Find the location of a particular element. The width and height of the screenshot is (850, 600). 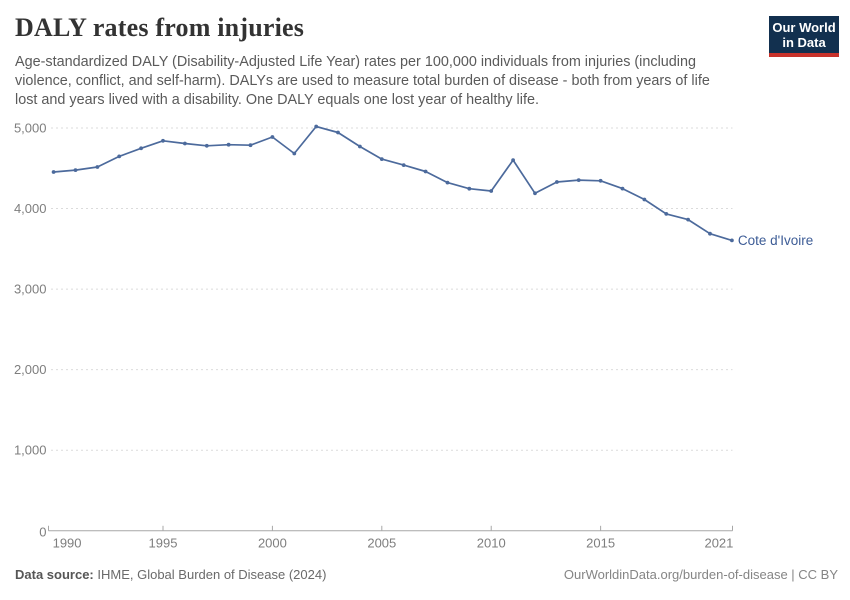

owid-logo: Our World in Data is located at coordinates (804, 36).